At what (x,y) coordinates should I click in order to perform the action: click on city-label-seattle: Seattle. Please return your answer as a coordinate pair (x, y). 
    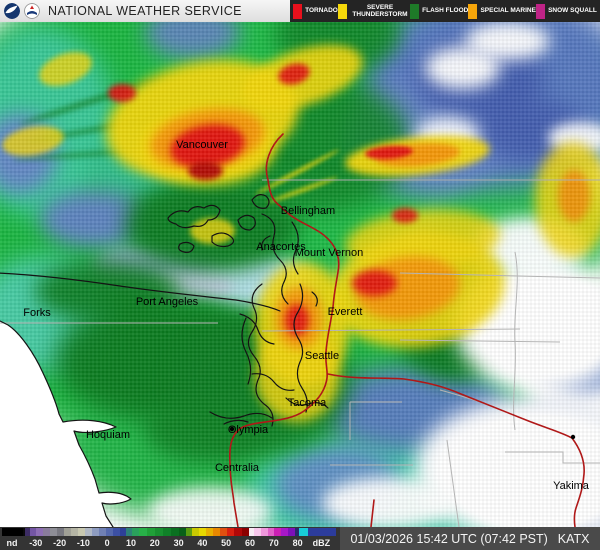
    Looking at the image, I should click on (322, 356).